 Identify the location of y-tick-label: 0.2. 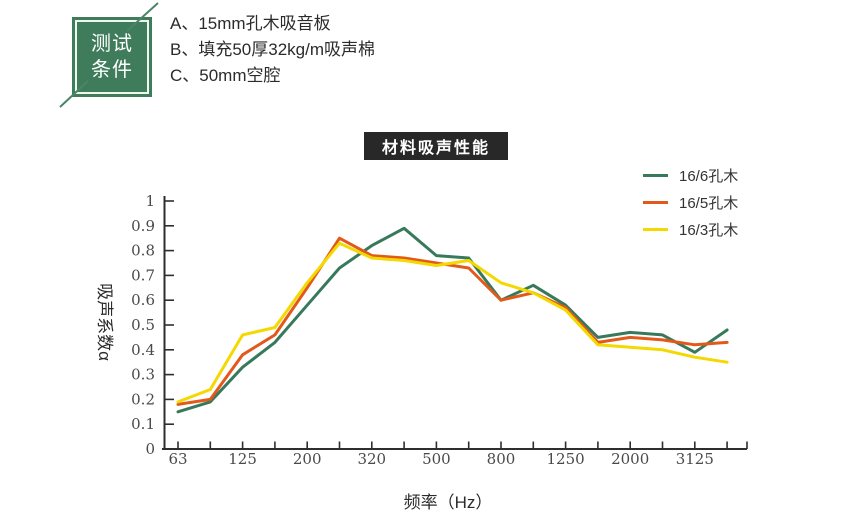
(143, 399).